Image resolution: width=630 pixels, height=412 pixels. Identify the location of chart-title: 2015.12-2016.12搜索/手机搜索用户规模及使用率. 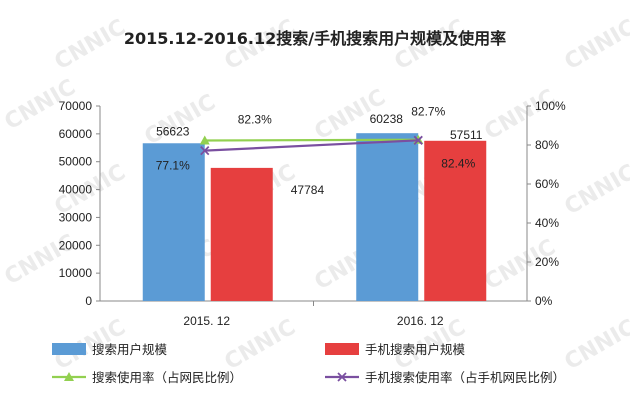
(315, 38).